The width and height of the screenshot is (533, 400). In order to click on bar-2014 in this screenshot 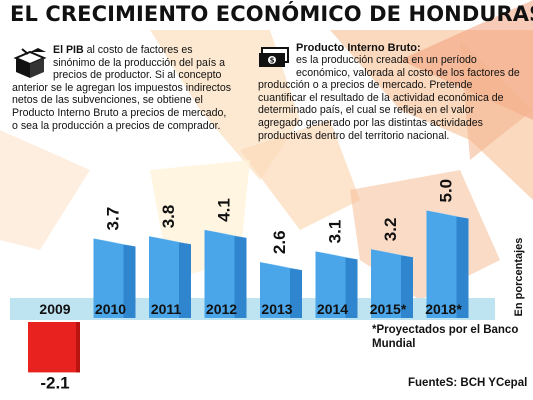, I will do `click(330, 284)`.